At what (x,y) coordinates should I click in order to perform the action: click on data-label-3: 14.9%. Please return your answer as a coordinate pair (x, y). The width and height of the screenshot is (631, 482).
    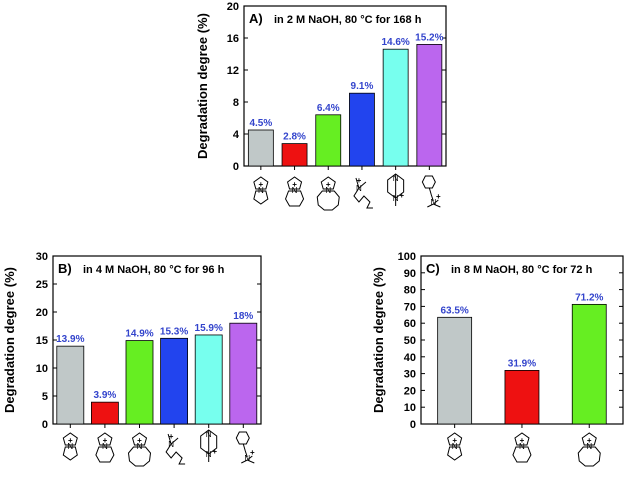
    Looking at the image, I should click on (139, 334).